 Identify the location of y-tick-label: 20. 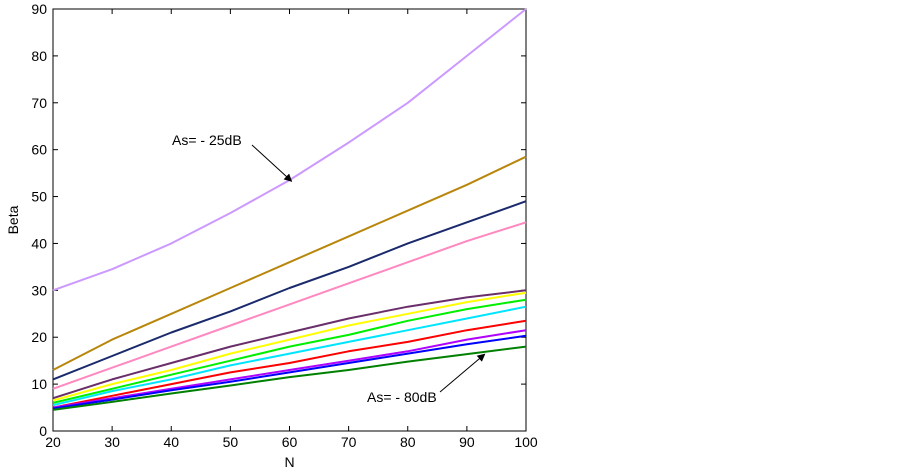
(39, 337).